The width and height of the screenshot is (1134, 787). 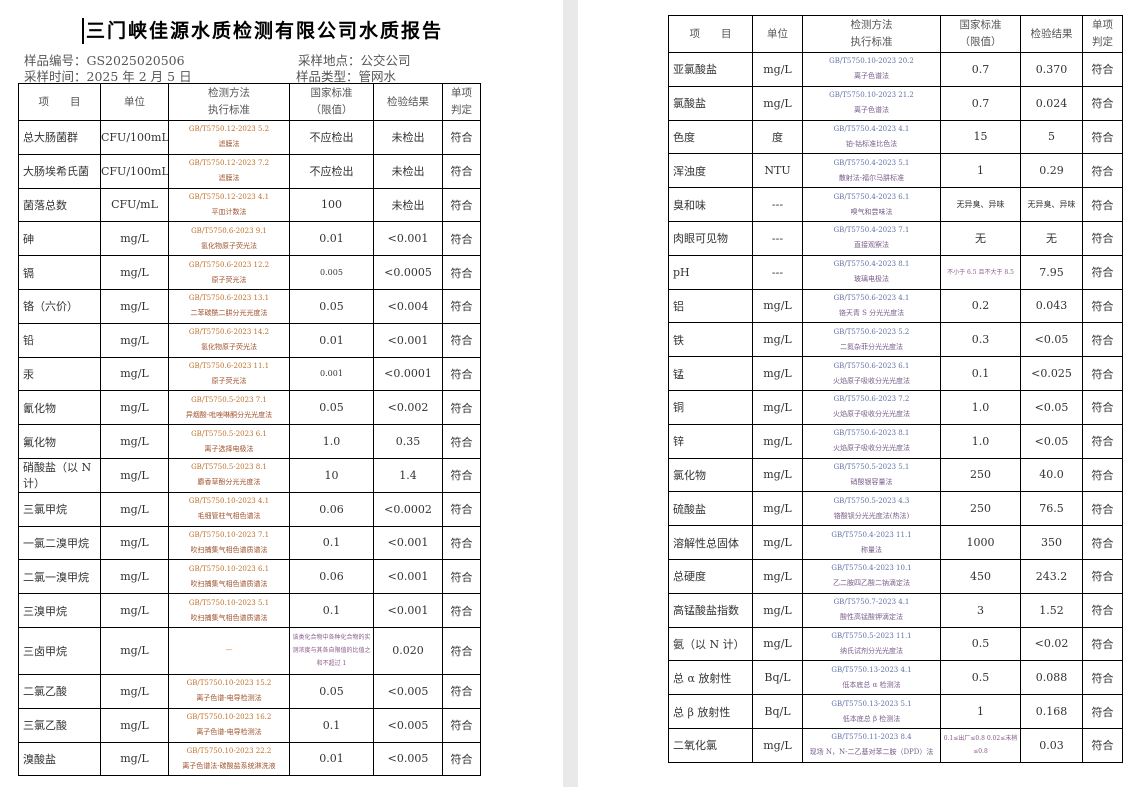 I want to click on header-text: 项 目, so click(x=710, y=33).